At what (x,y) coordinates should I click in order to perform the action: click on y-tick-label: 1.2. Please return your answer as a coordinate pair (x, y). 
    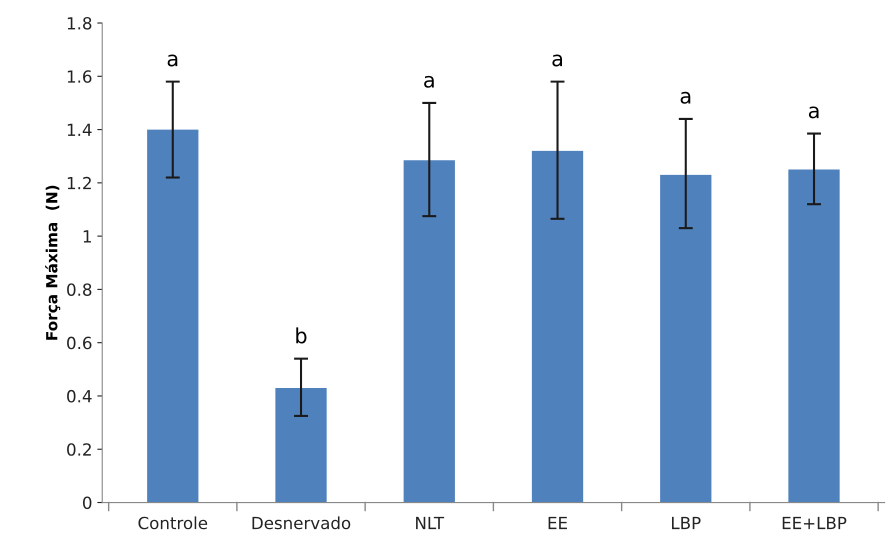
    Looking at the image, I should click on (79, 183).